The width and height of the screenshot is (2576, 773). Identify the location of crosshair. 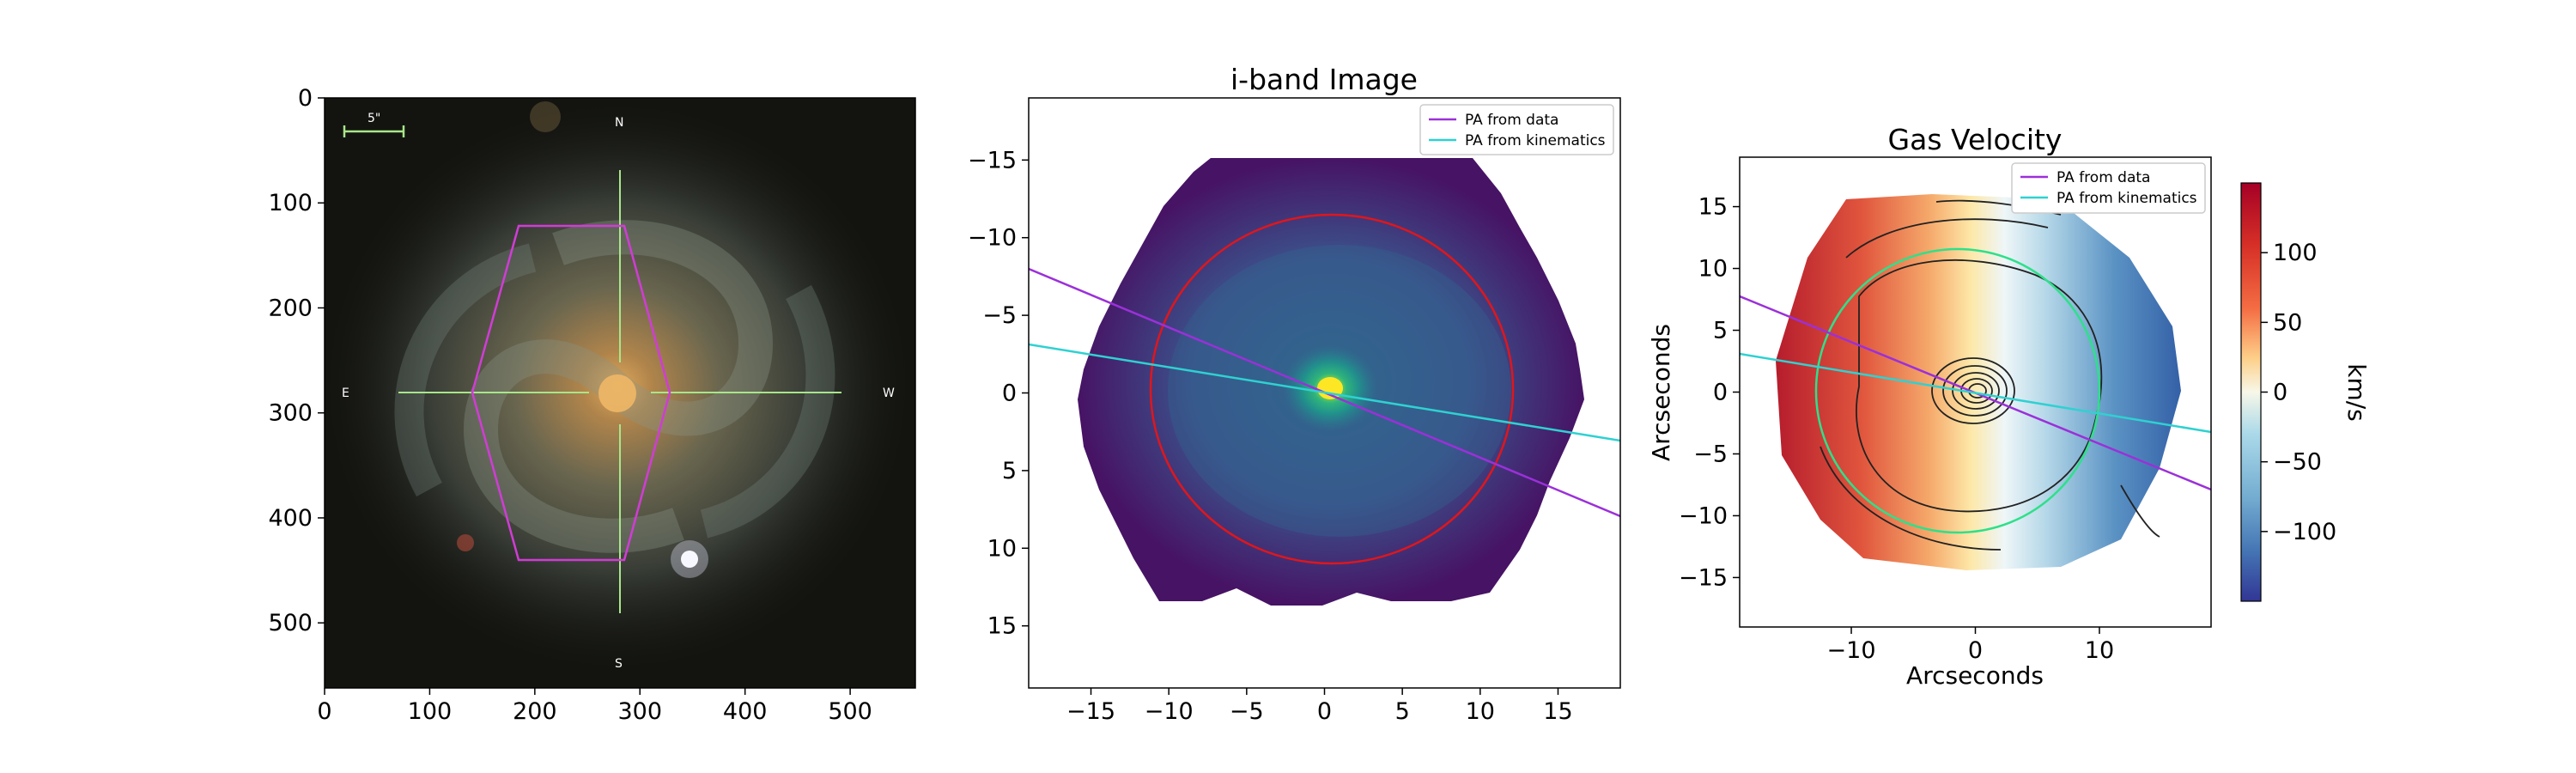
(619, 391).